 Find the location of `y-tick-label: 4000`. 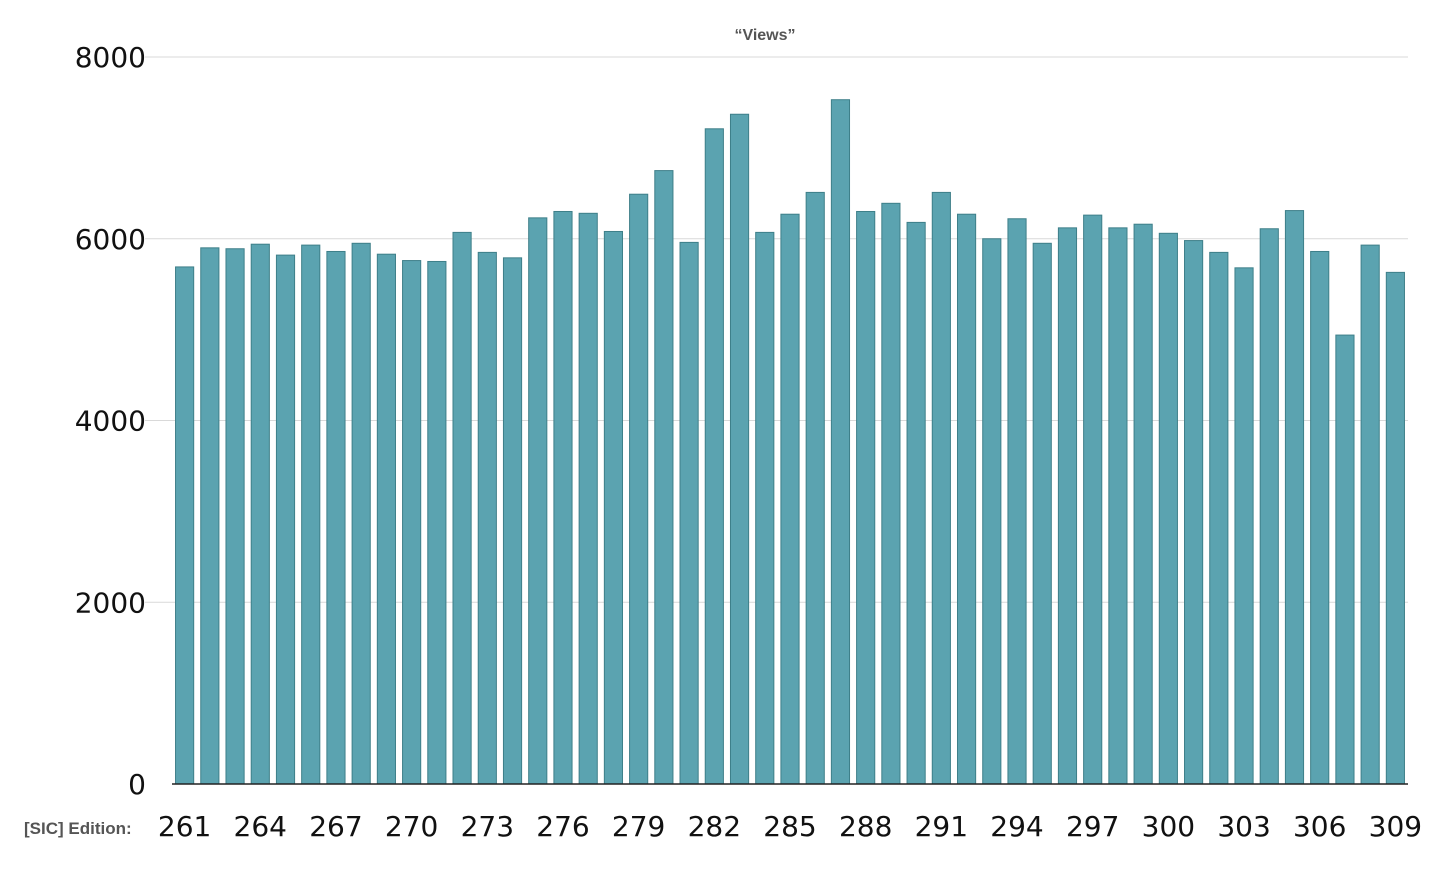

y-tick-label: 4000 is located at coordinates (110, 421).